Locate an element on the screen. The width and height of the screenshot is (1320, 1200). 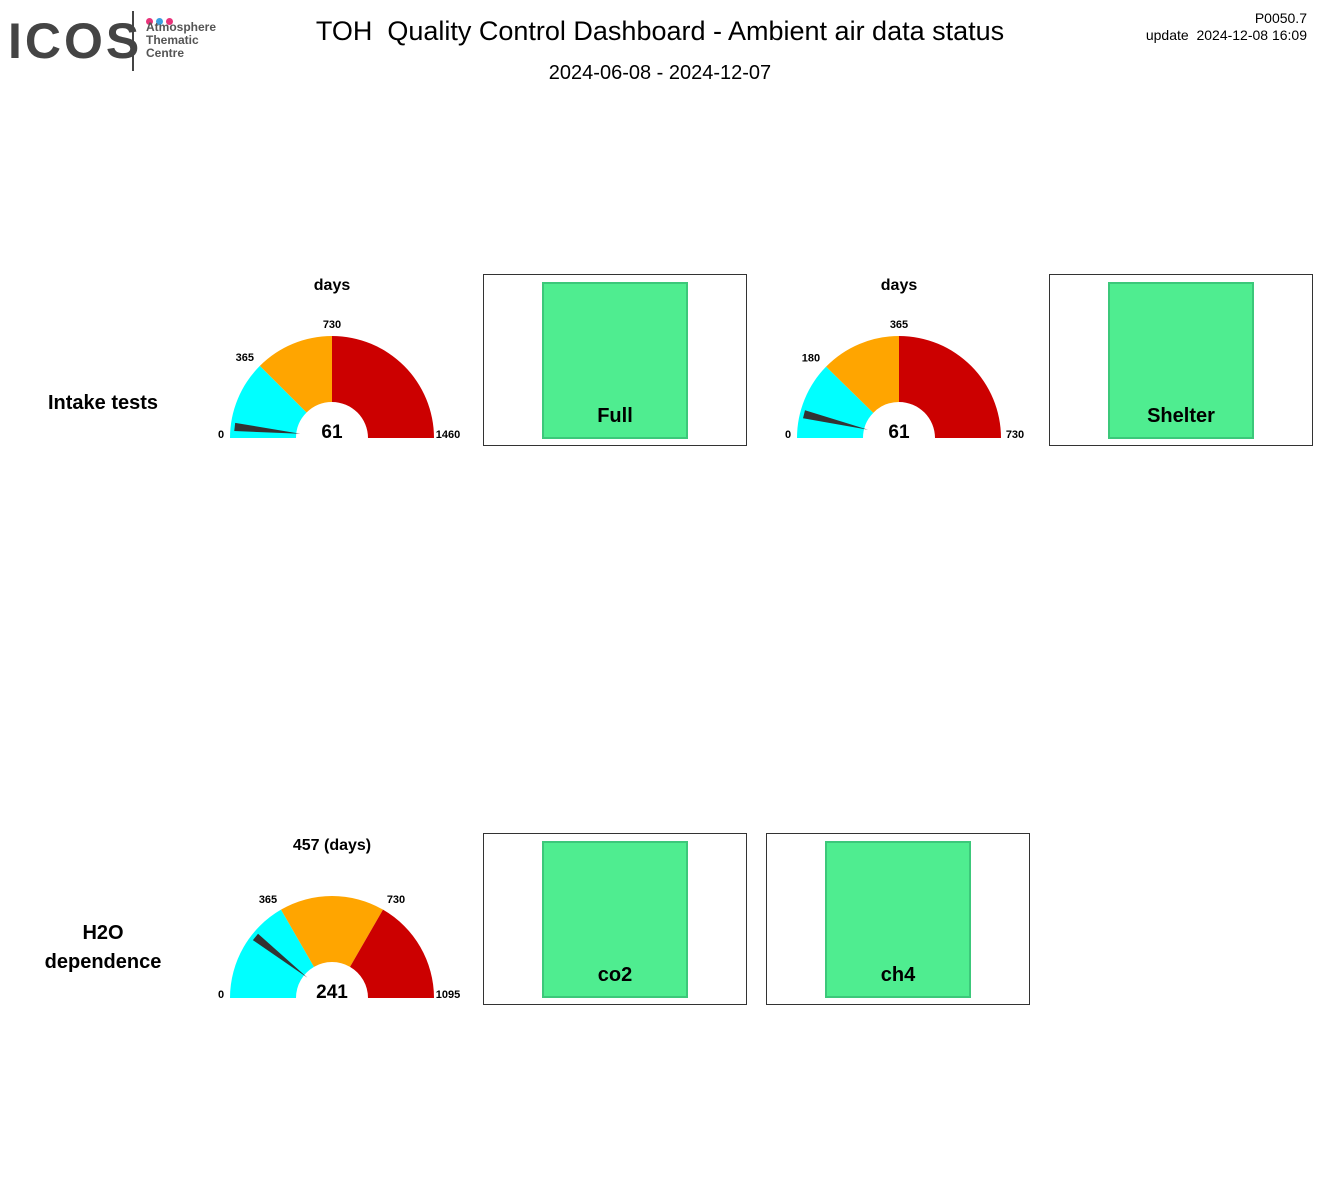
row-label-intake-tests: Intake tests is located at coordinates (103, 403).